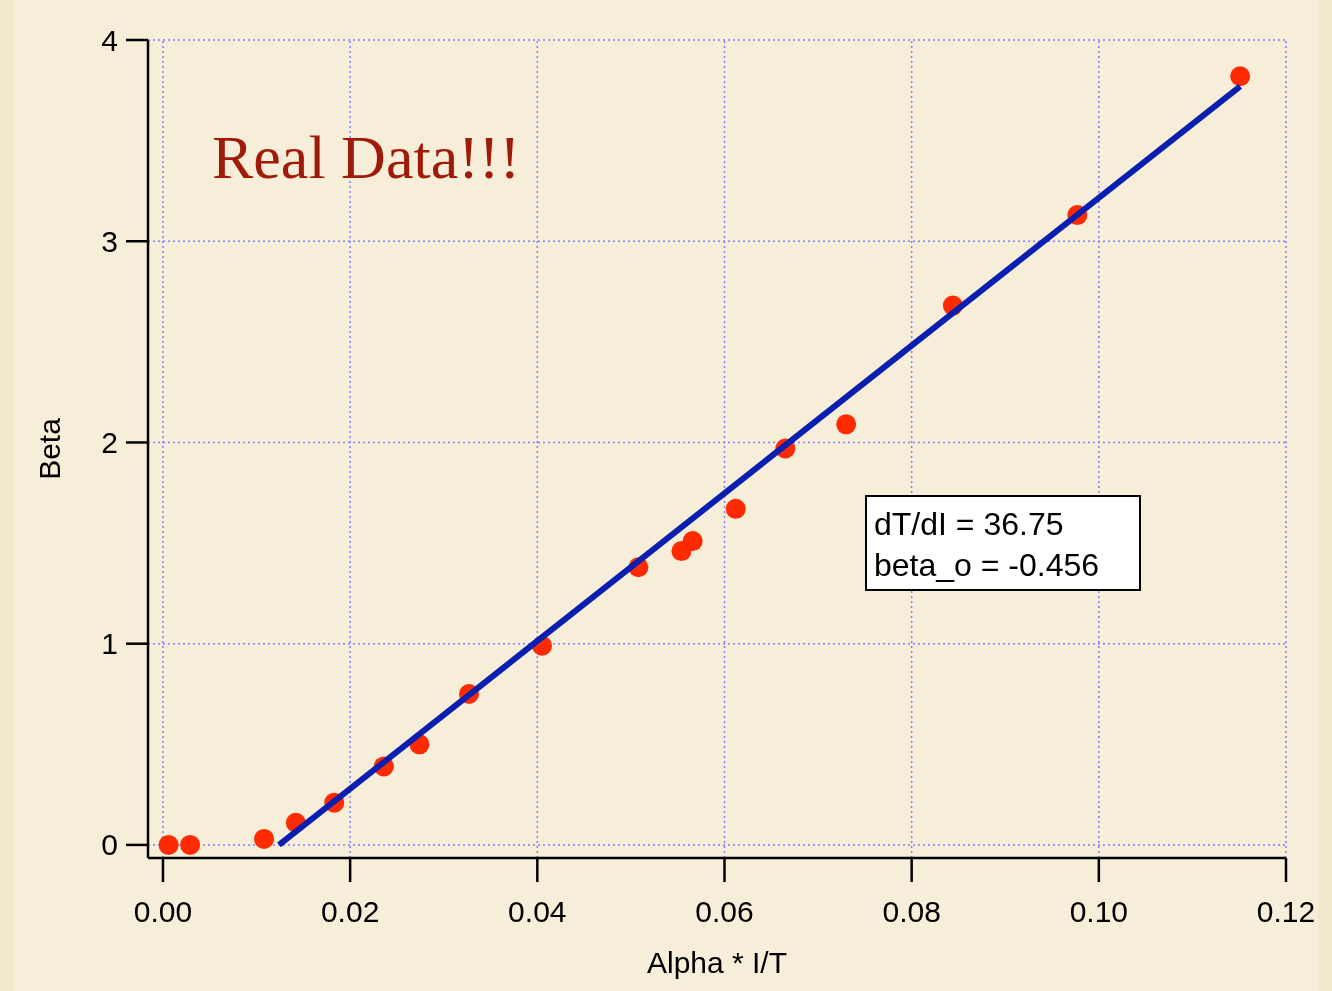 The width and height of the screenshot is (1332, 991). I want to click on x-tick-label: 0.00, so click(163, 911).